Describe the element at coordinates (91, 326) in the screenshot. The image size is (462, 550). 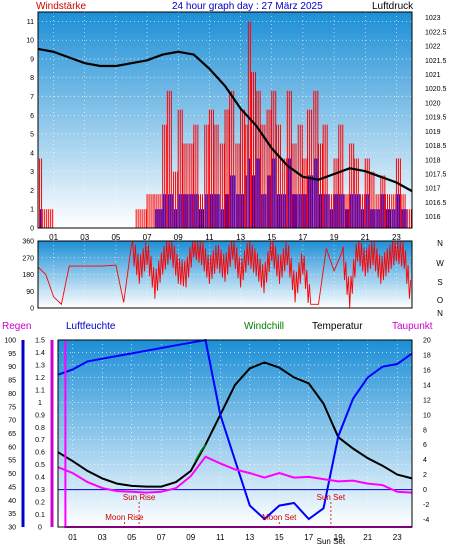
I see `legend-luftfeuchte: Luftfeuchte` at that location.